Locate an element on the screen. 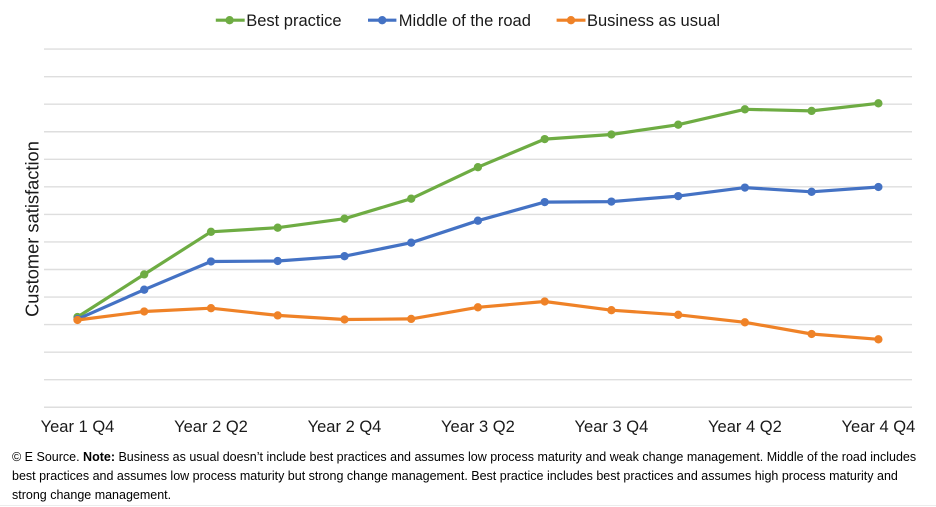 This screenshot has width=936, height=507. svg-text: Year 3 Q4 is located at coordinates (612, 427).